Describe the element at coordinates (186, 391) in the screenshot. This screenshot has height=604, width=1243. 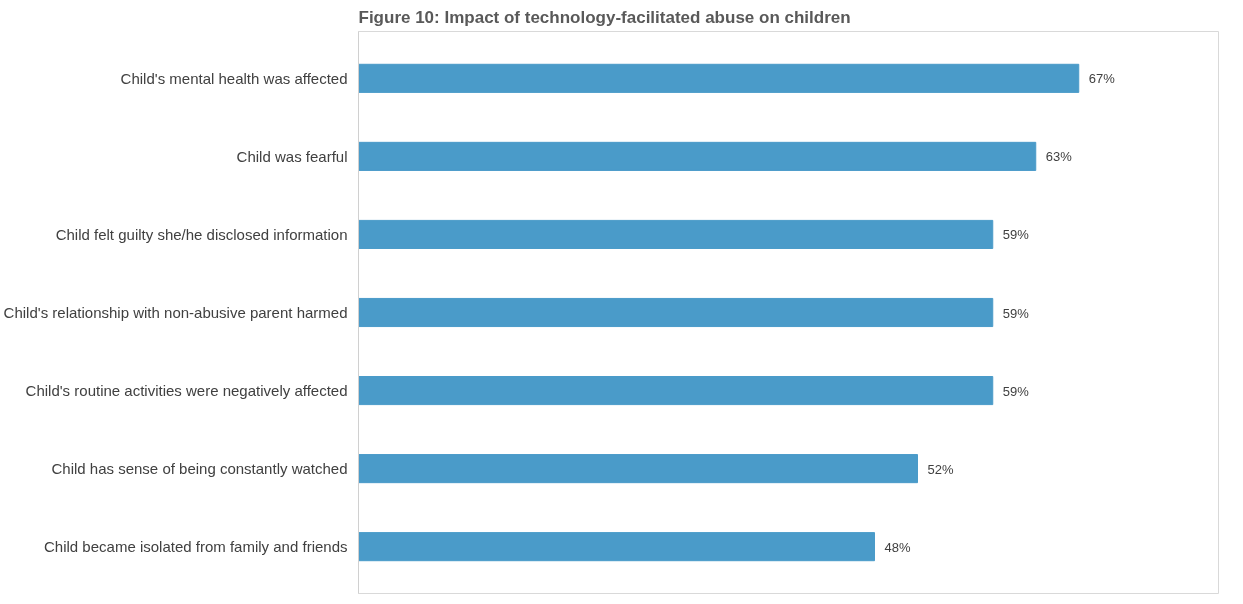
I see `y-tick-label: Child's routine activities were negatively affected` at that location.